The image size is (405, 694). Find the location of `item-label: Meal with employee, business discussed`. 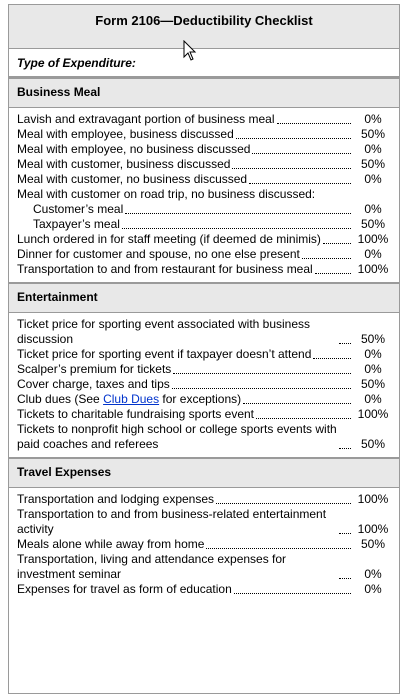

item-label: Meal with employee, business discussed is located at coordinates (125, 134).